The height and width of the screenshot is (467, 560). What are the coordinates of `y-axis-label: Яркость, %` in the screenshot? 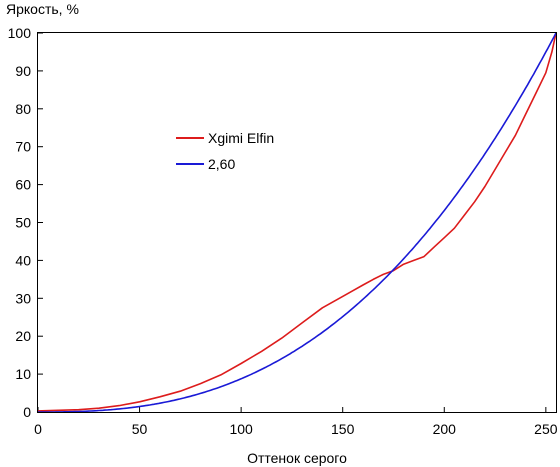 It's located at (42, 9).